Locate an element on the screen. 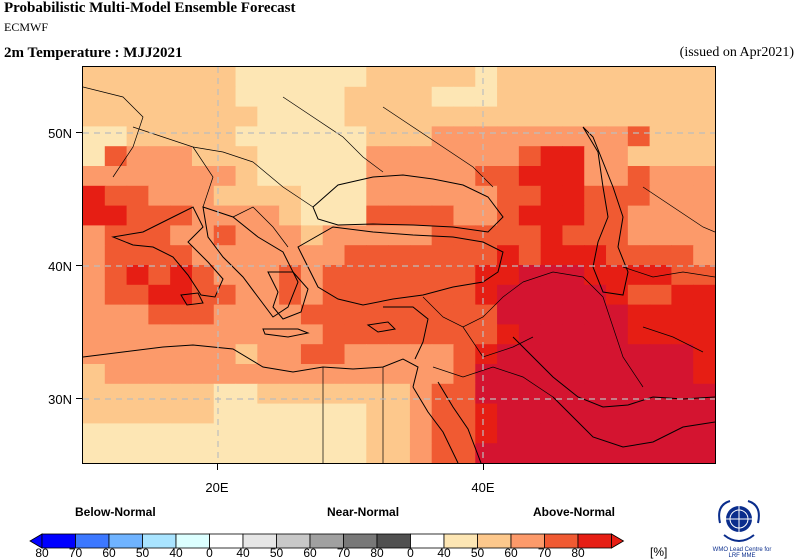  lat-label-40n: 40N is located at coordinates (60, 266).